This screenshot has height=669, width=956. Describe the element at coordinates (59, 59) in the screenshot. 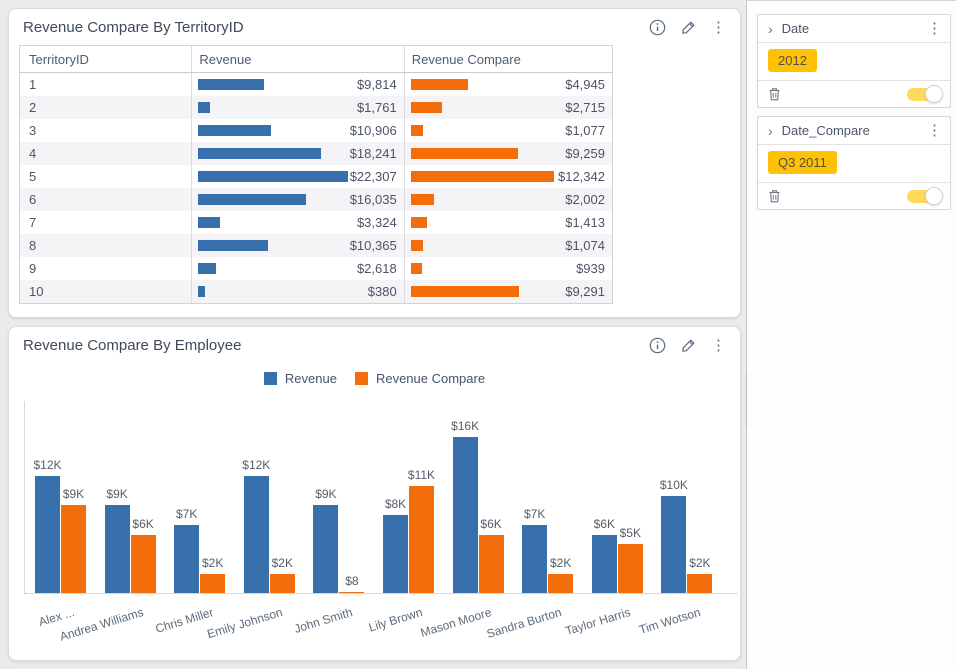

I see `column-header-territoryid: TerritoryID` at that location.